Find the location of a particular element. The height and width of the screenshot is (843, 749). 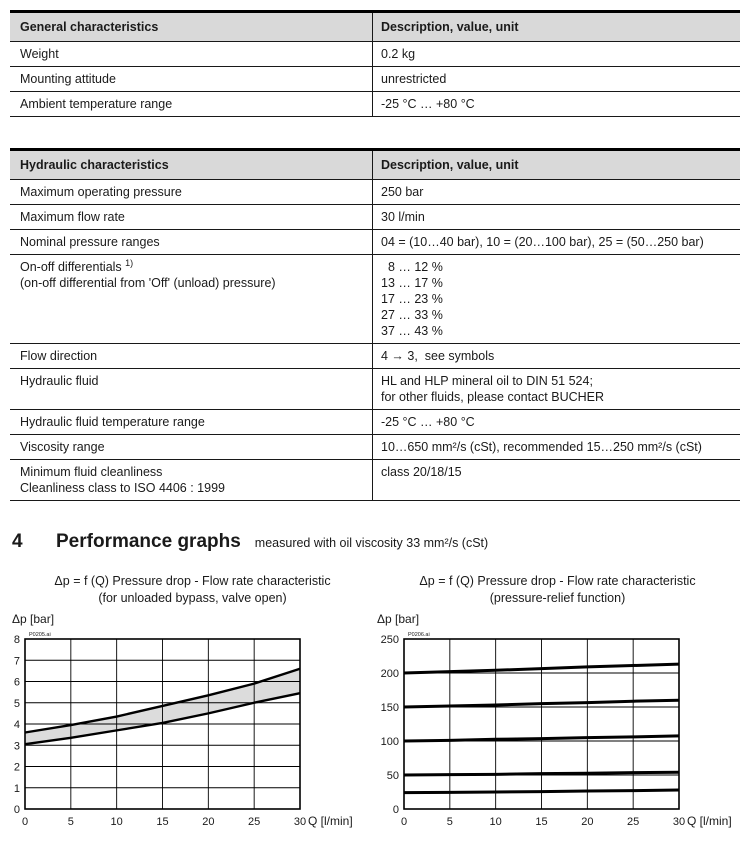

row-value-line: 13 … 17 % is located at coordinates (412, 283).